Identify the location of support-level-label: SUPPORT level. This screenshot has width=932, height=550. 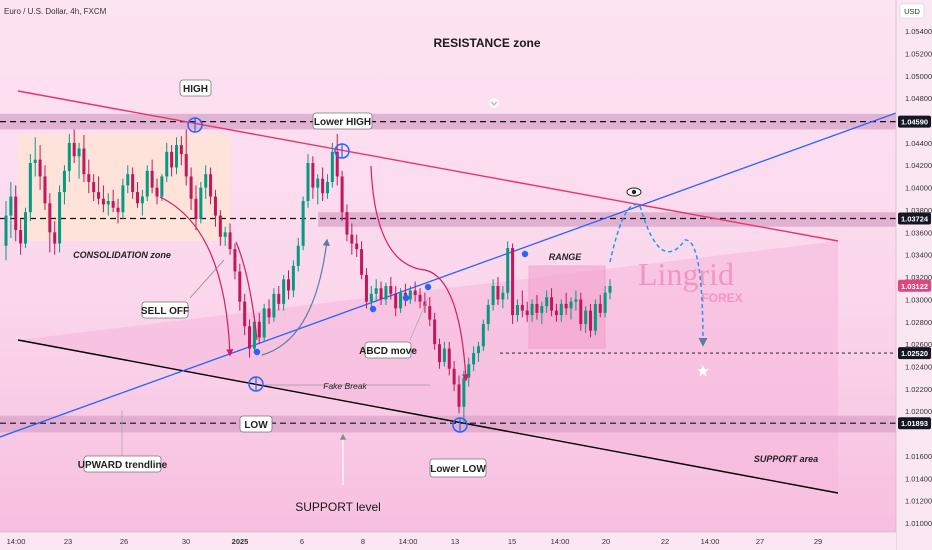
(338, 507).